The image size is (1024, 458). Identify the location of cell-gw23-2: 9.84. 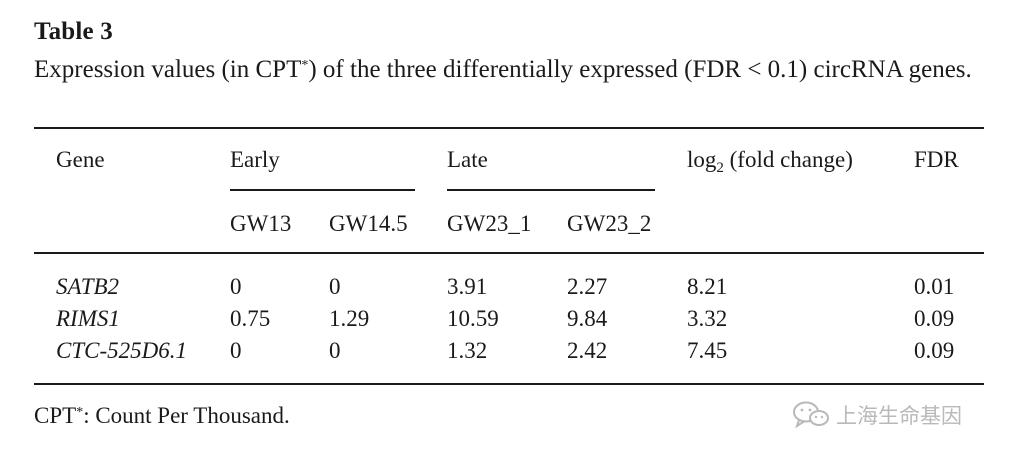
(587, 318).